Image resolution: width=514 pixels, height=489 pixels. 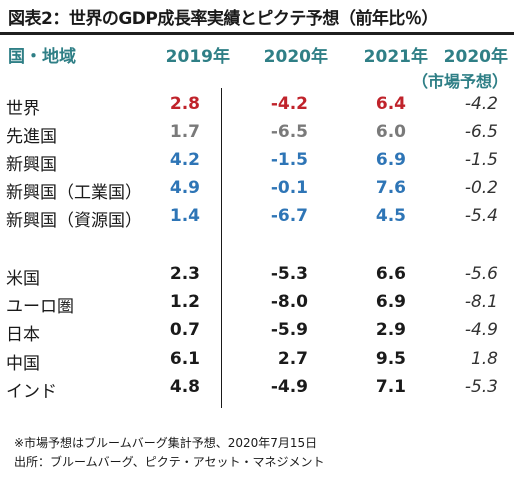 What do you see at coordinates (289, 216) in the screenshot?
I see `value-2020: -6.7` at bounding box center [289, 216].